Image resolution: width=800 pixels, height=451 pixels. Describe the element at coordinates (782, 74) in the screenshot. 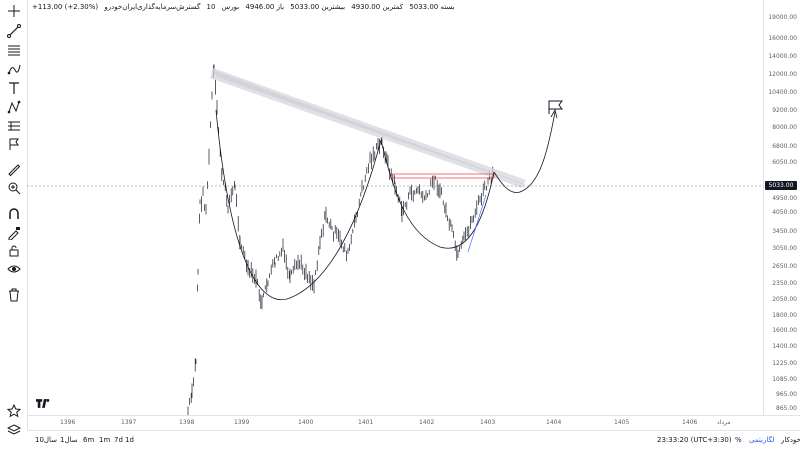

I see `price-tick: 12000.00` at that location.